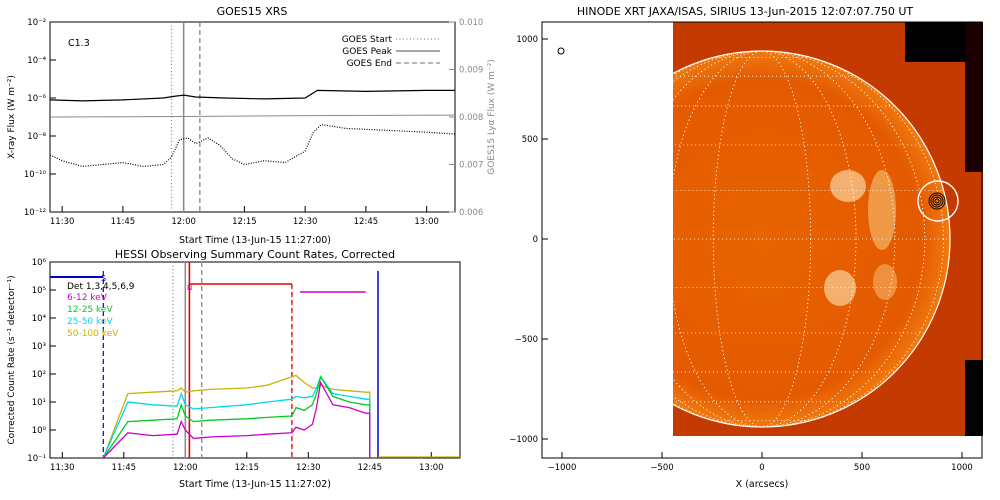 This screenshot has height=500, width=1000. I want to click on hessi-y-tick-label: 10⁵, so click(39, 291).